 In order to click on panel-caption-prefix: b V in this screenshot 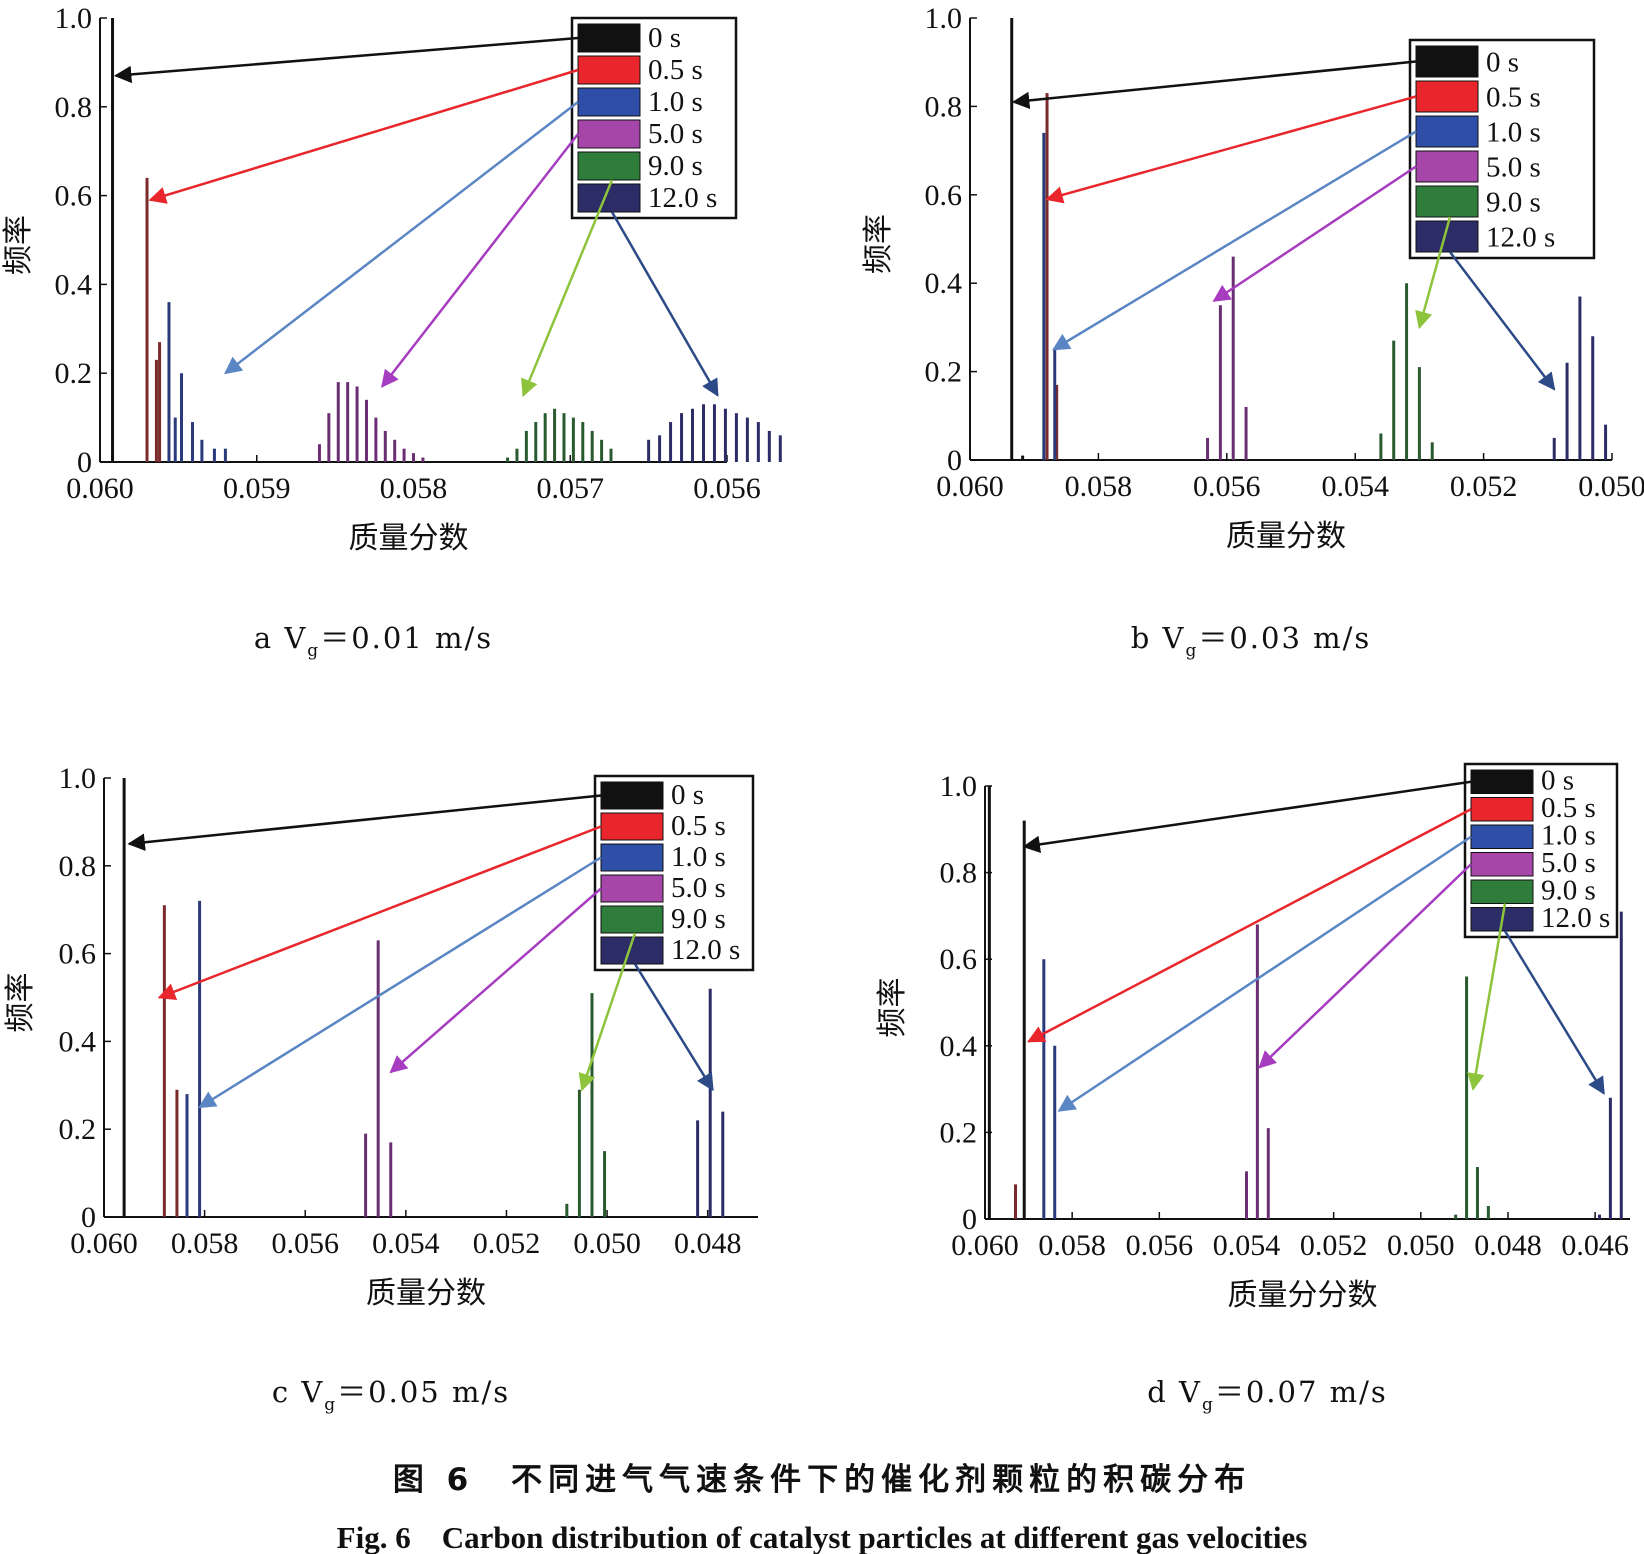, I will do `click(1158, 638)`.